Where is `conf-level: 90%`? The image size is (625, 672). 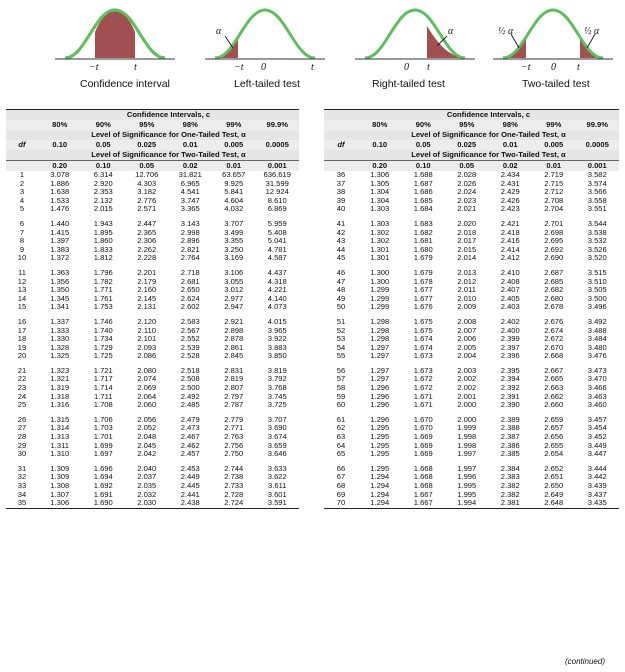 conf-level: 90% is located at coordinates (423, 125).